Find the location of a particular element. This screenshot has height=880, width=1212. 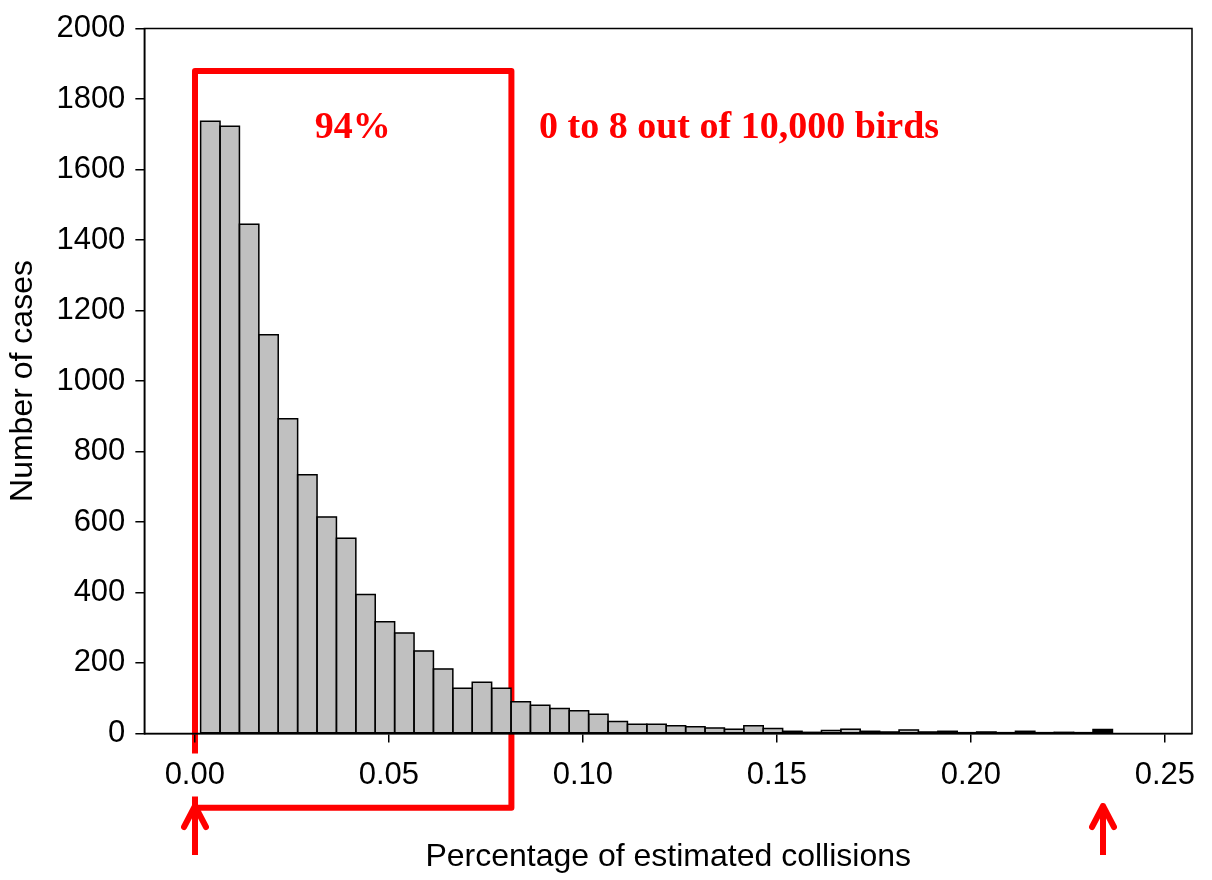

annotation: 0 to 8 out of 10,000 birds is located at coordinates (739, 125).